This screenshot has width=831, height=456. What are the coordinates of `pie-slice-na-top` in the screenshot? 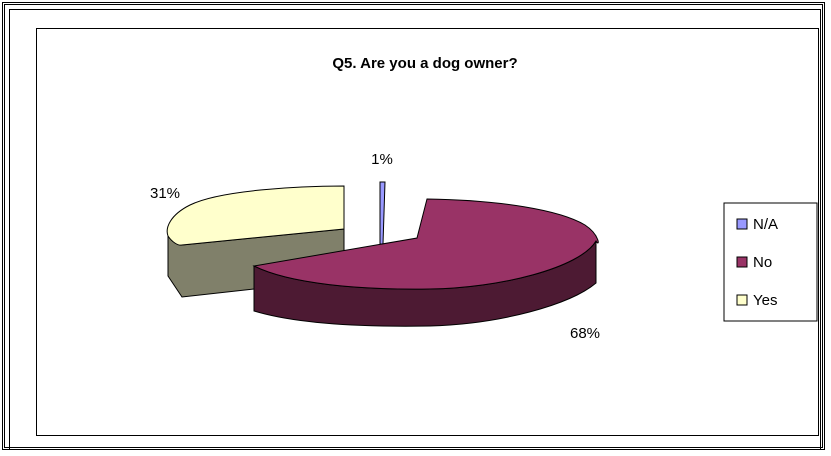 It's located at (382, 213).